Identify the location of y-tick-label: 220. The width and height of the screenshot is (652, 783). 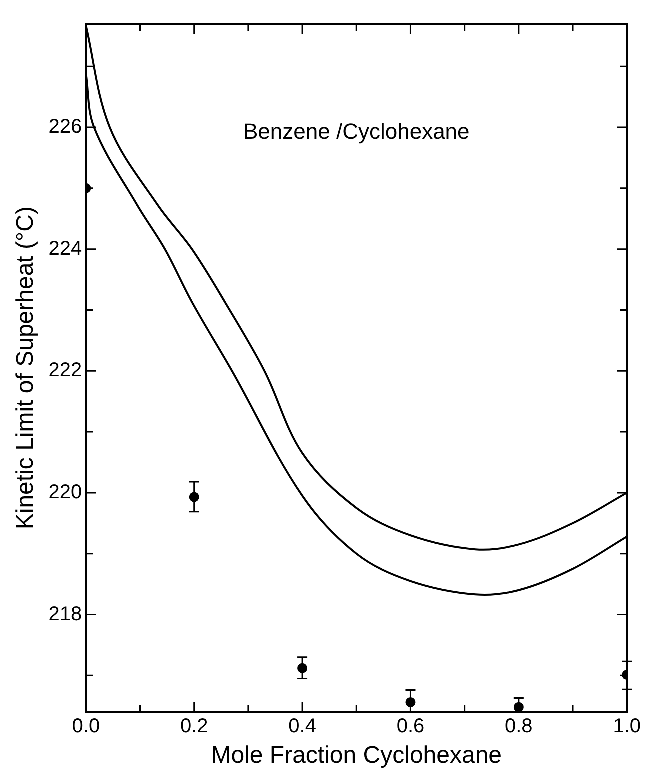
(65, 492).